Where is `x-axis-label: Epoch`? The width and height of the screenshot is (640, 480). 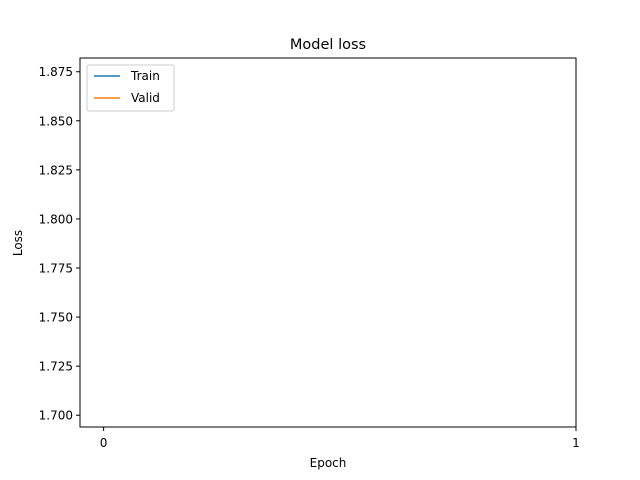
x-axis-label: Epoch is located at coordinates (328, 463).